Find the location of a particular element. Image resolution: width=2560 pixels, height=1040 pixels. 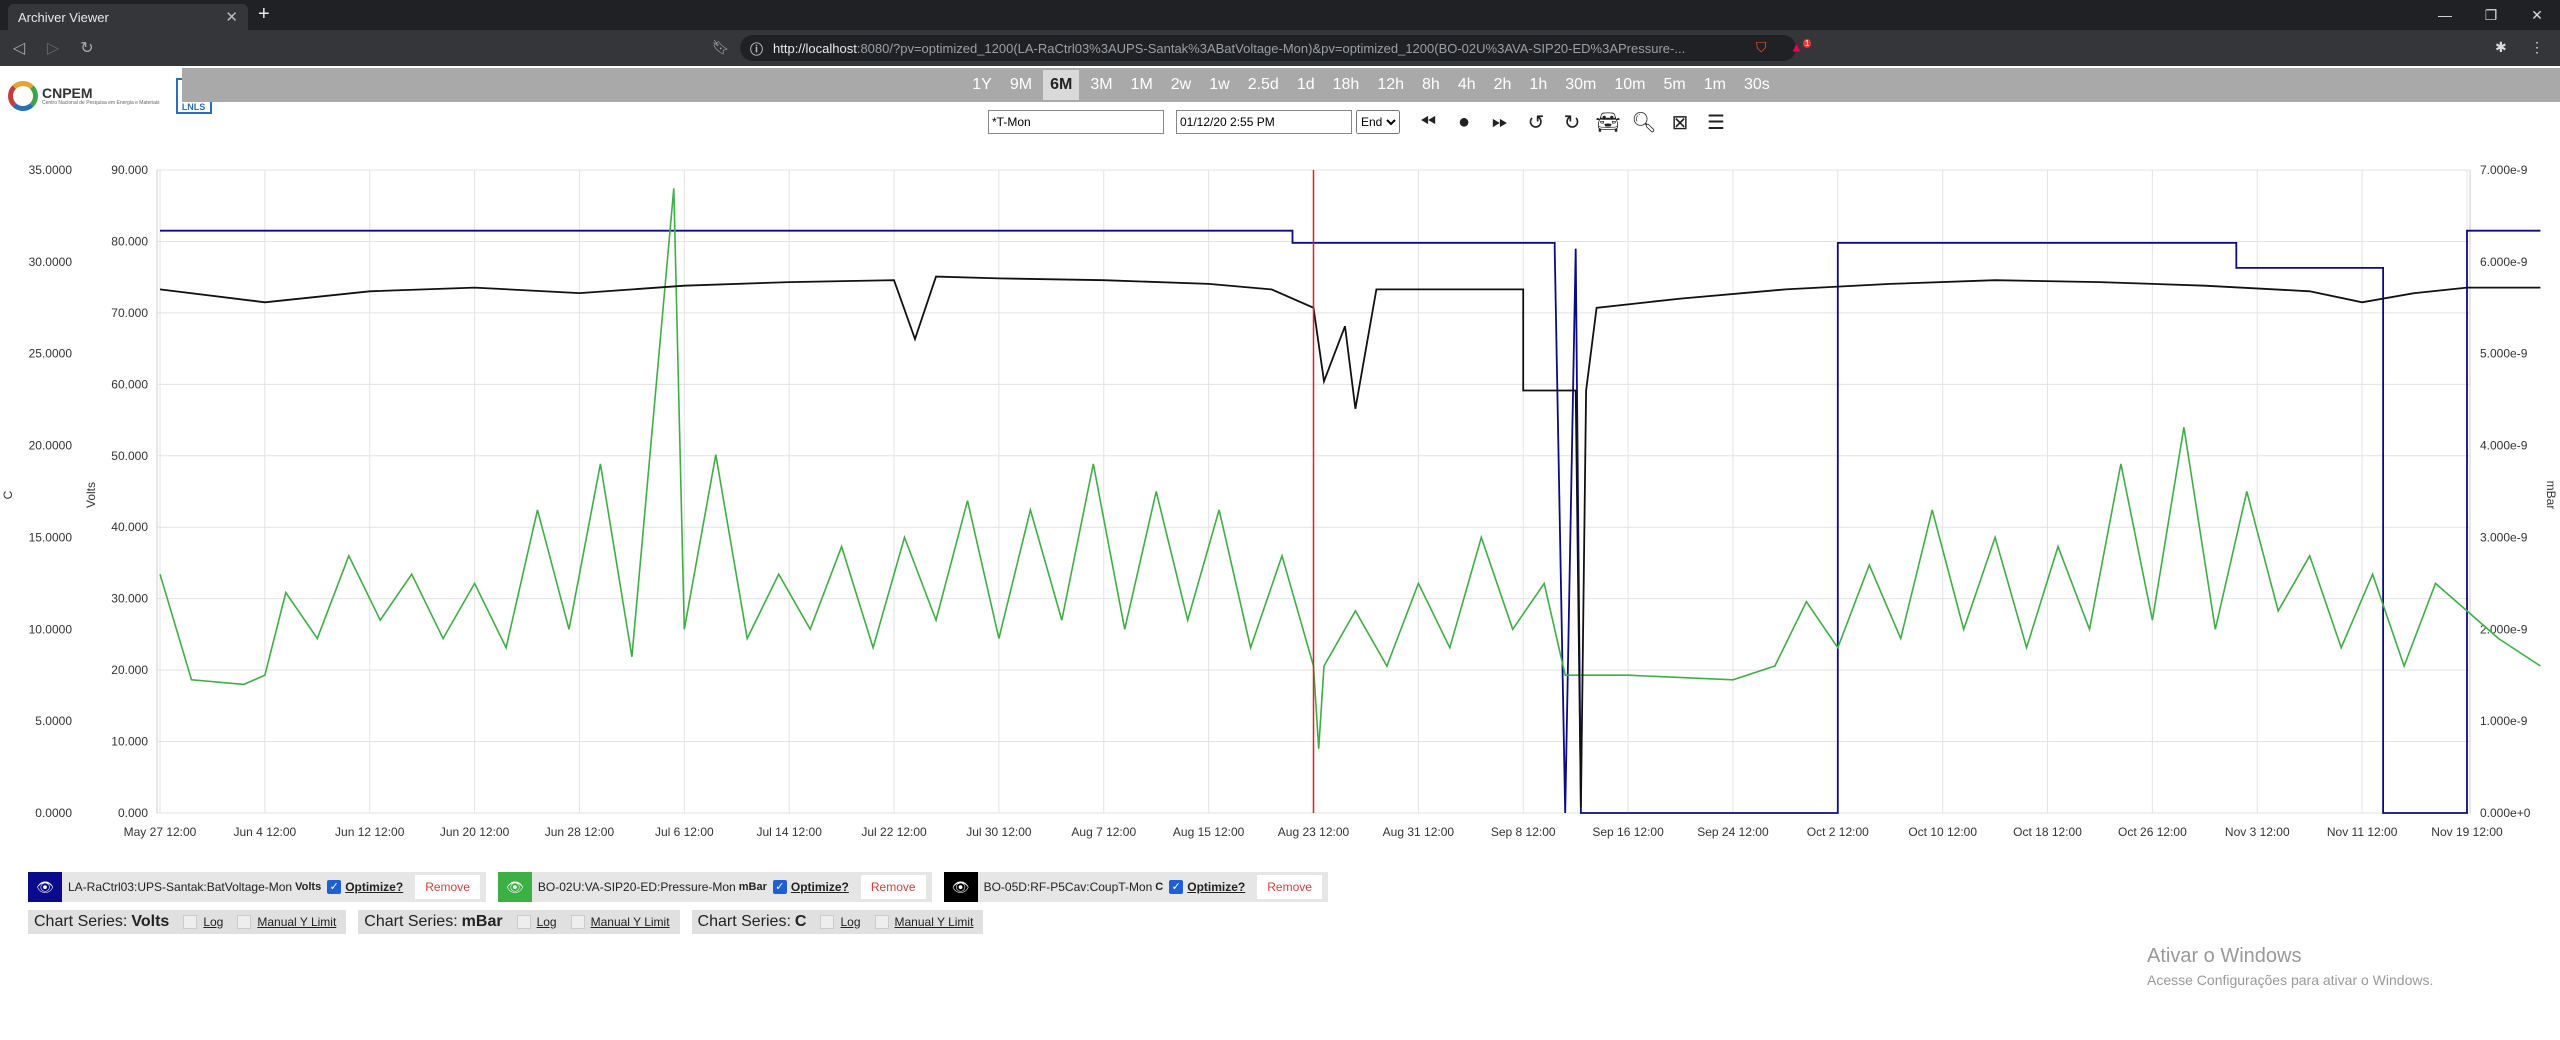

brave-shield-icon: ⛉ is located at coordinates (1761, 47).